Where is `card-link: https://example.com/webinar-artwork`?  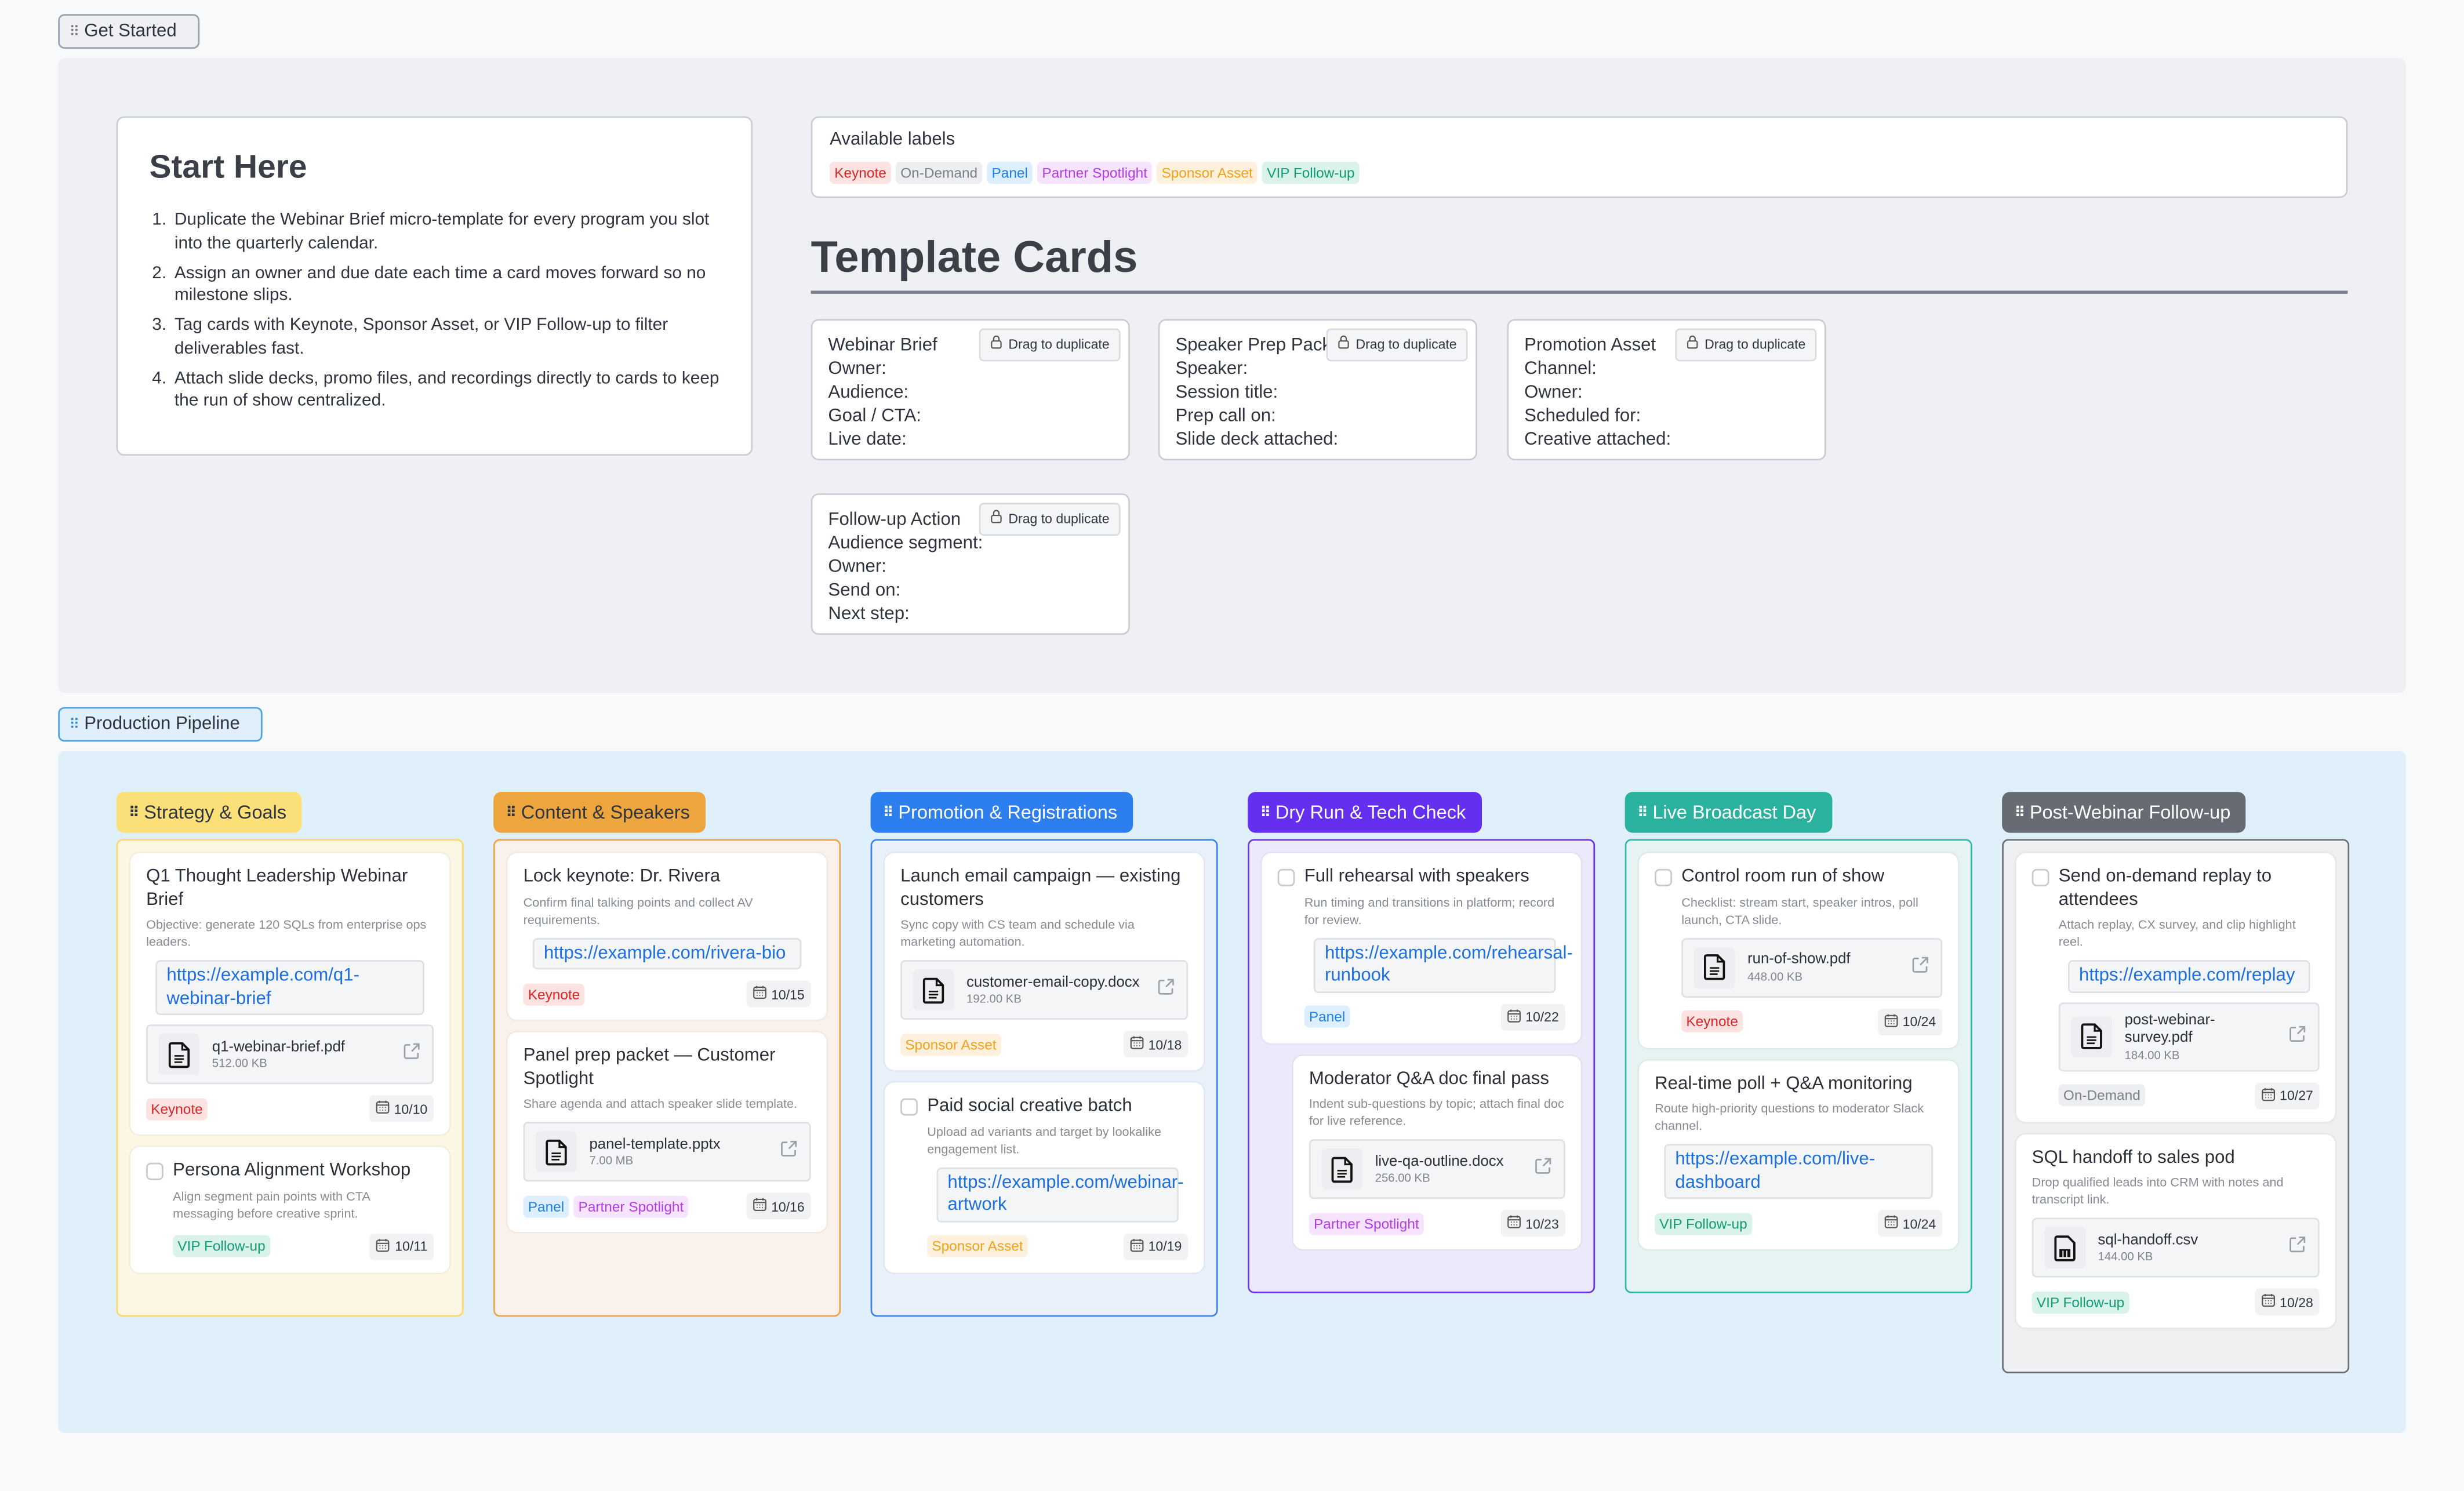
card-link: https://example.com/webinar-artwork is located at coordinates (1060, 1194).